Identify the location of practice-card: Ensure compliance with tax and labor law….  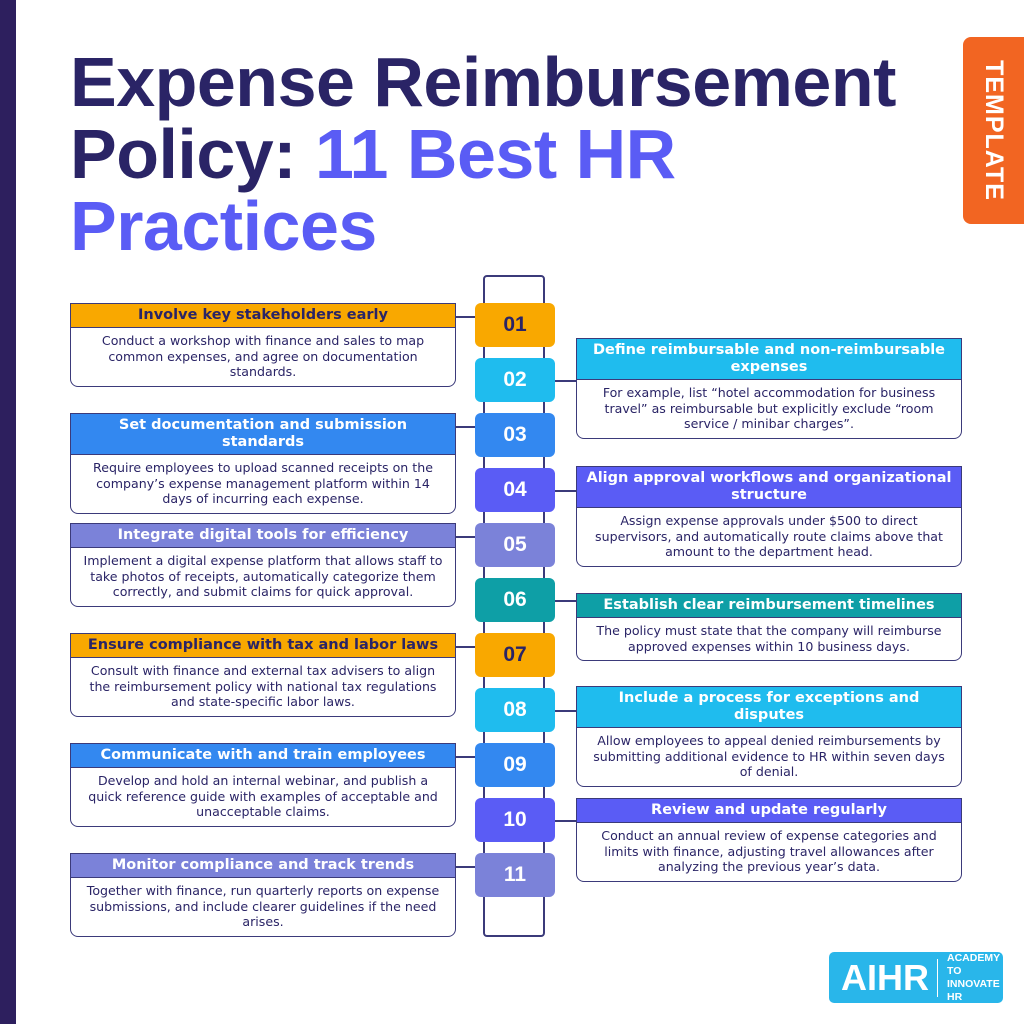
(263, 675).